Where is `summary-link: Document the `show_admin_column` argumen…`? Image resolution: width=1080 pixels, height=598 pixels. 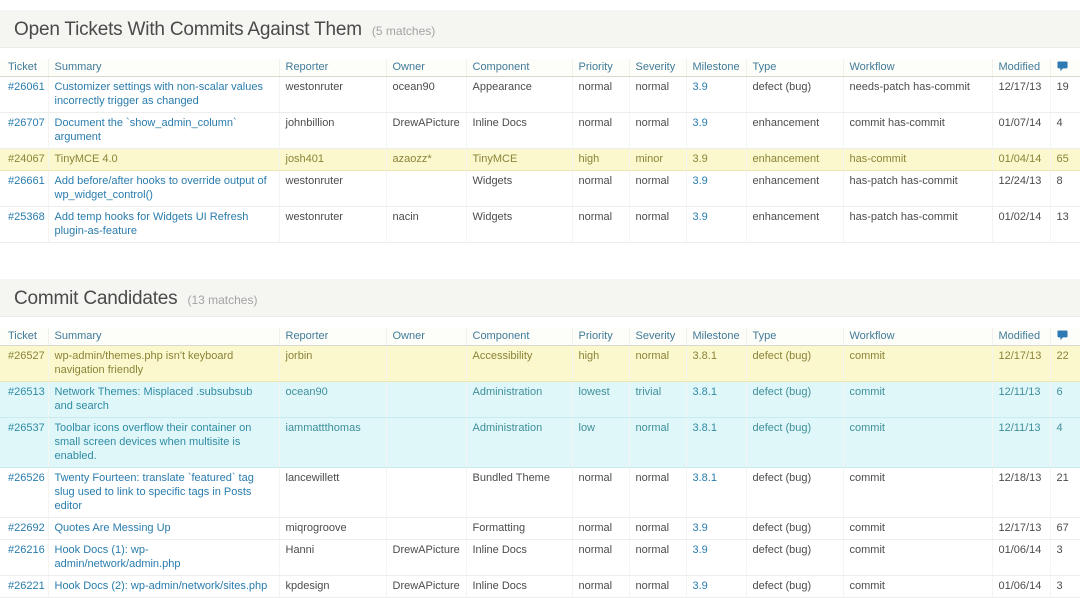
summary-link: Document the `show_admin_column` argumen… is located at coordinates (145, 130).